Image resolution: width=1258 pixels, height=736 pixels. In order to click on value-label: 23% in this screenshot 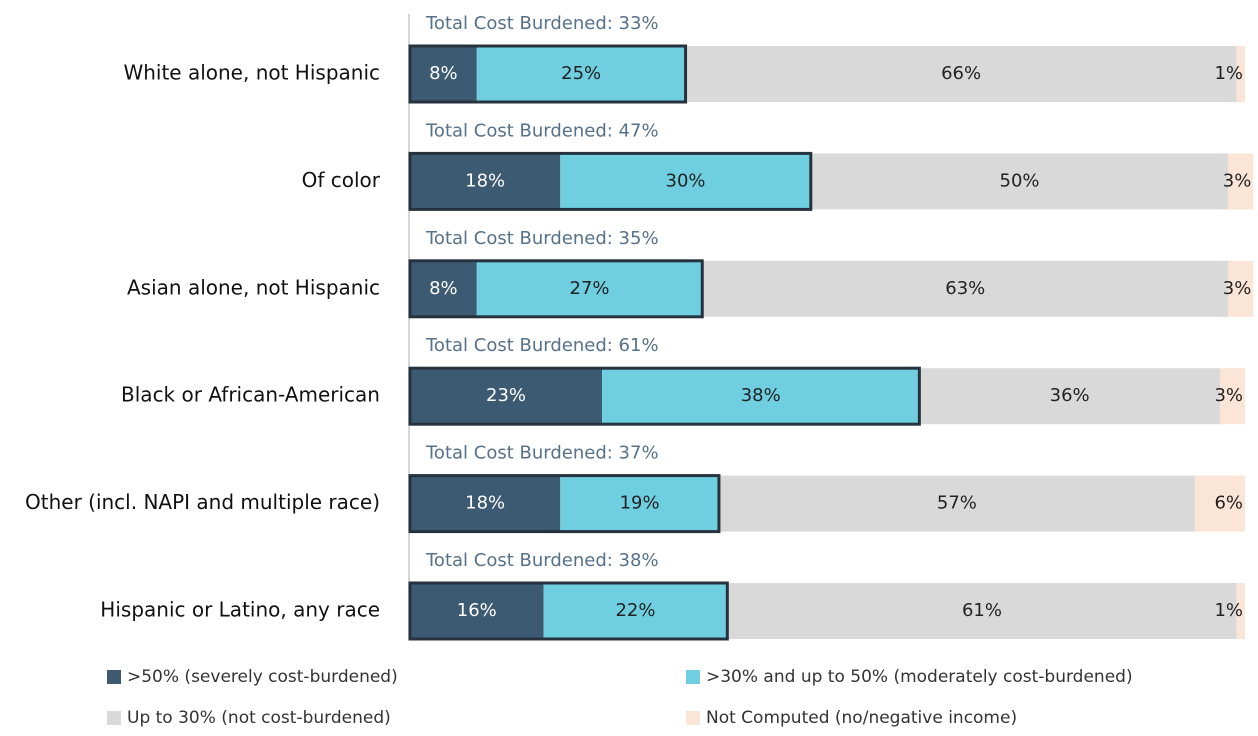, I will do `click(506, 395)`.